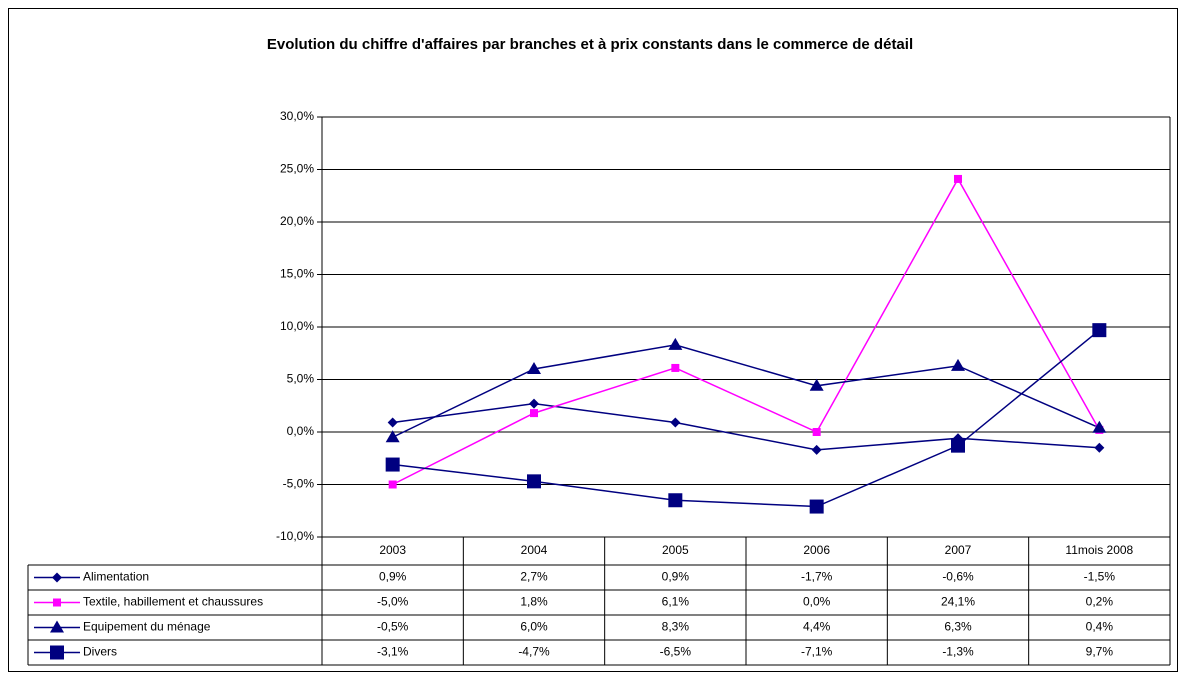  What do you see at coordinates (816, 550) in the screenshot?
I see `x-tick-label: 2006` at bounding box center [816, 550].